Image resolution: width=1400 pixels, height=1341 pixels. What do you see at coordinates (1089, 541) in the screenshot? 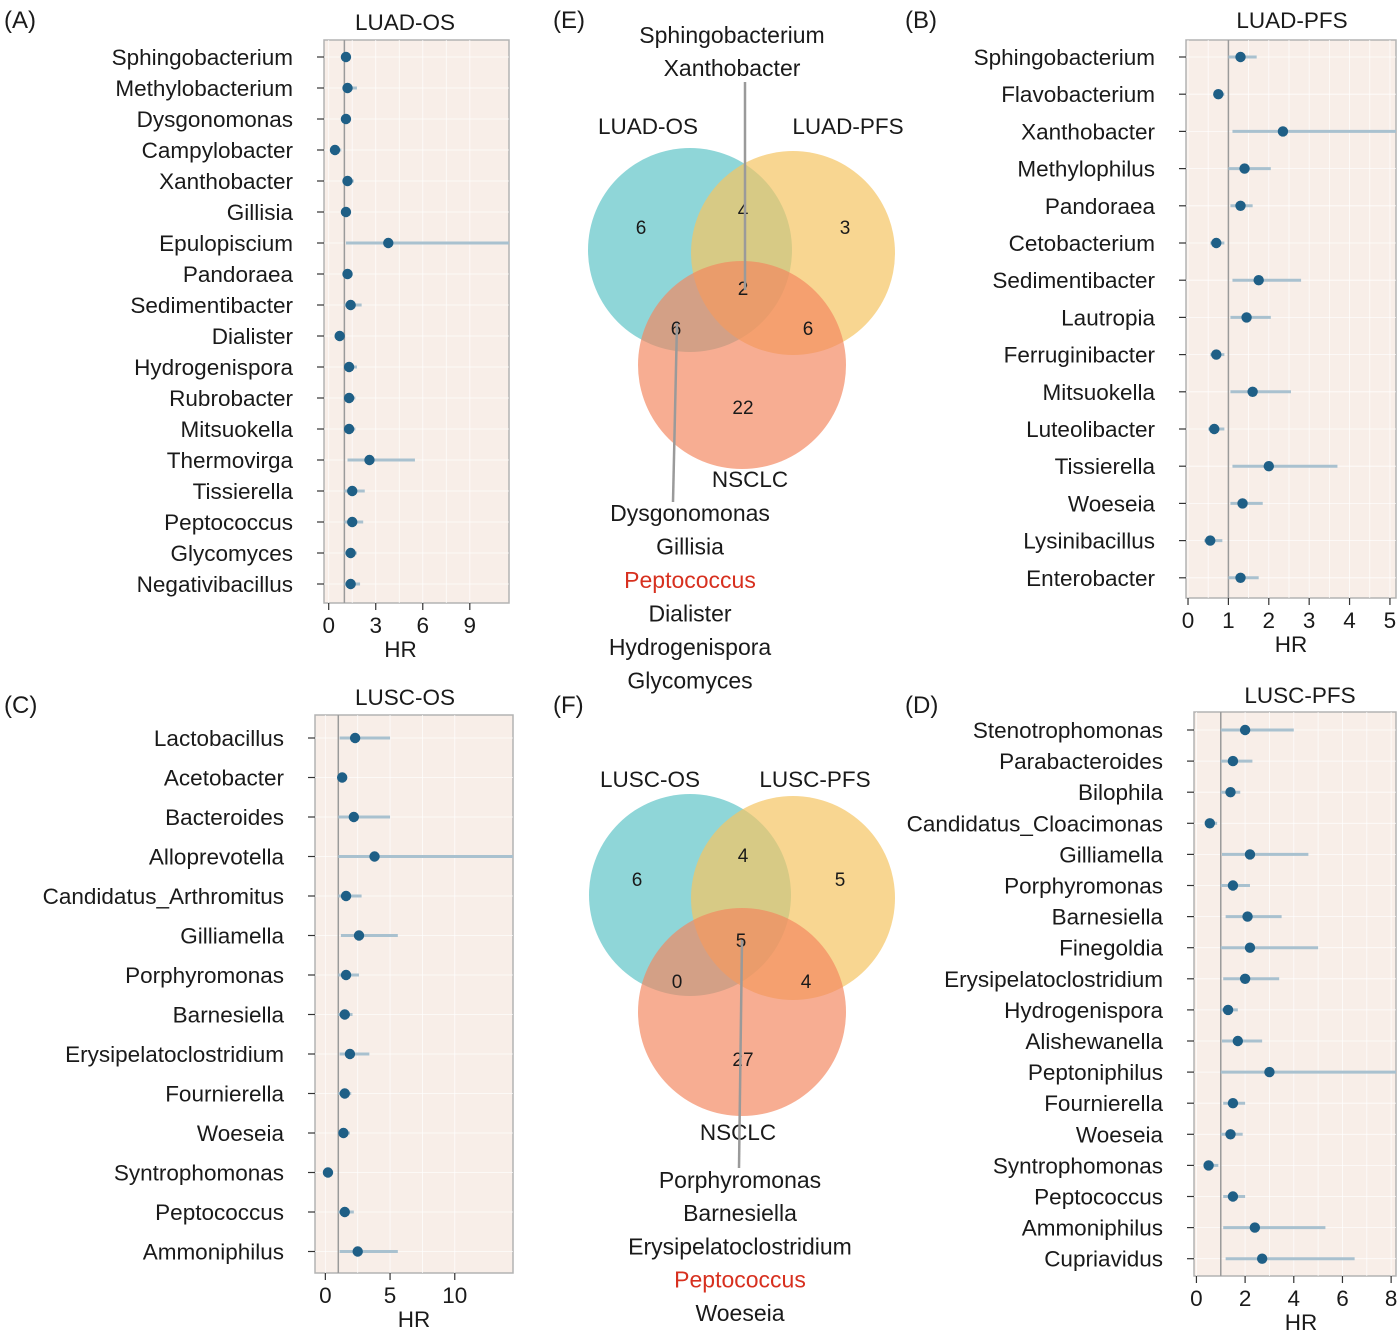
I see `y-tick-label: Lysinibacillus` at bounding box center [1089, 541].